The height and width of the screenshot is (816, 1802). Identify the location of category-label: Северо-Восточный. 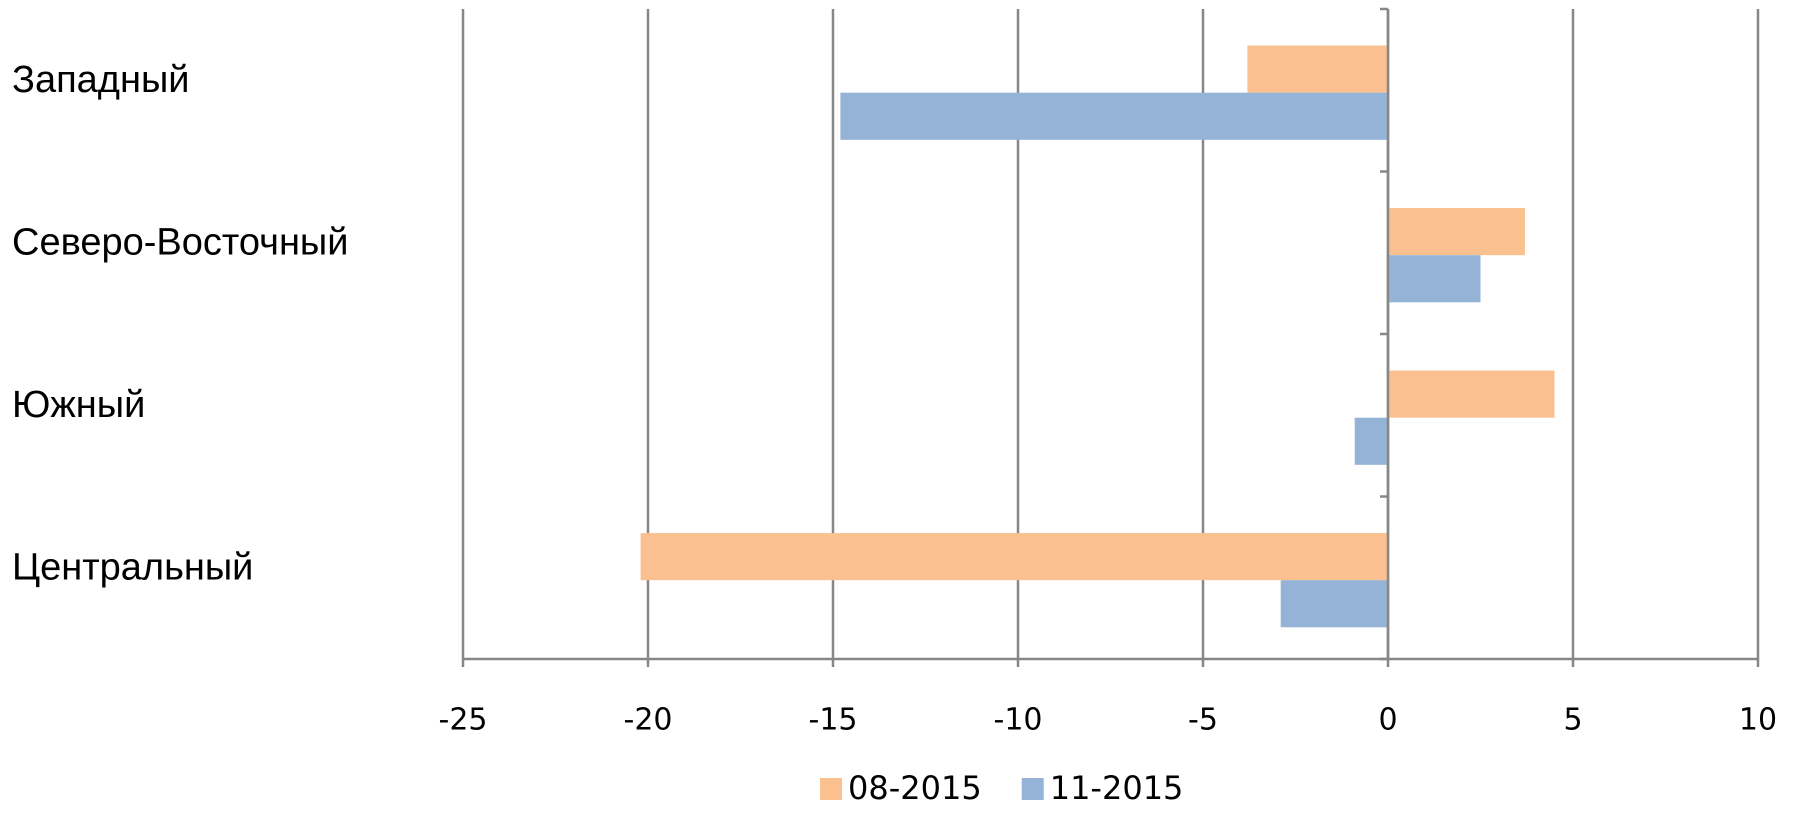
(180, 243).